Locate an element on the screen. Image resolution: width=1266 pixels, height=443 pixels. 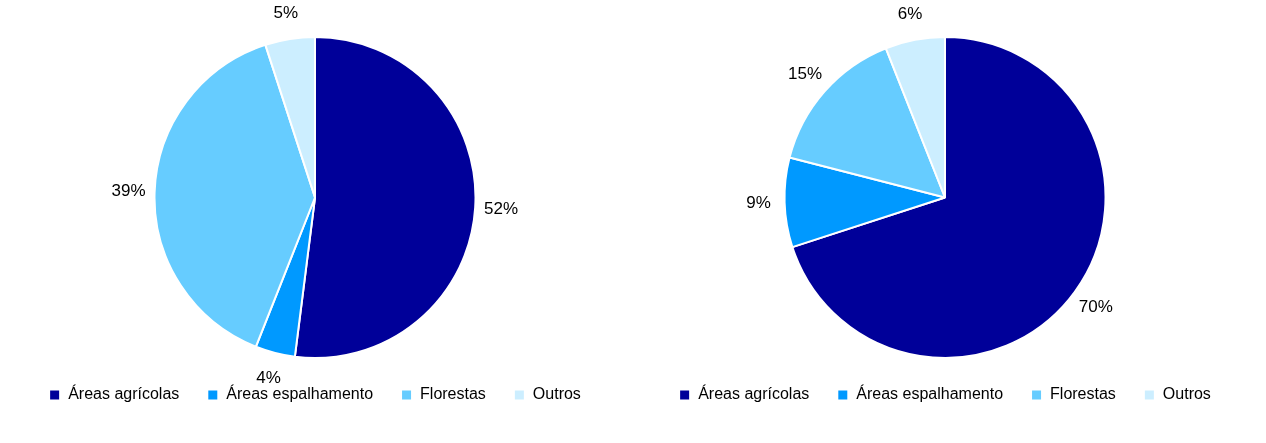
data-label: 6% is located at coordinates (910, 13).